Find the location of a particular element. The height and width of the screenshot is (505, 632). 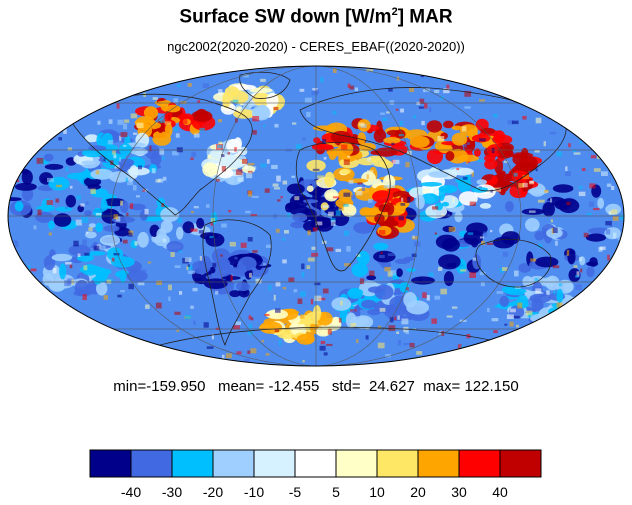

colorbar-tick-label: 20 is located at coordinates (418, 492).